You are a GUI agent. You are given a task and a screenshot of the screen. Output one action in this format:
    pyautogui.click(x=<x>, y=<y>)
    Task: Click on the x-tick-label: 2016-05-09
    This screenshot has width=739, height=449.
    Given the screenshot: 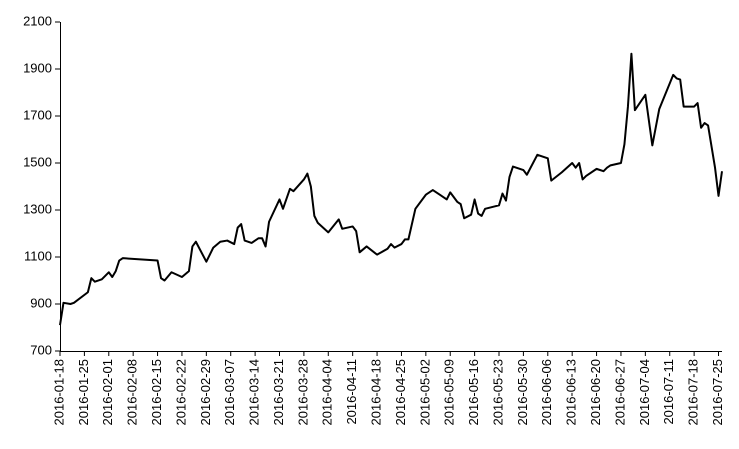 What is the action you would take?
    pyautogui.click(x=449, y=392)
    